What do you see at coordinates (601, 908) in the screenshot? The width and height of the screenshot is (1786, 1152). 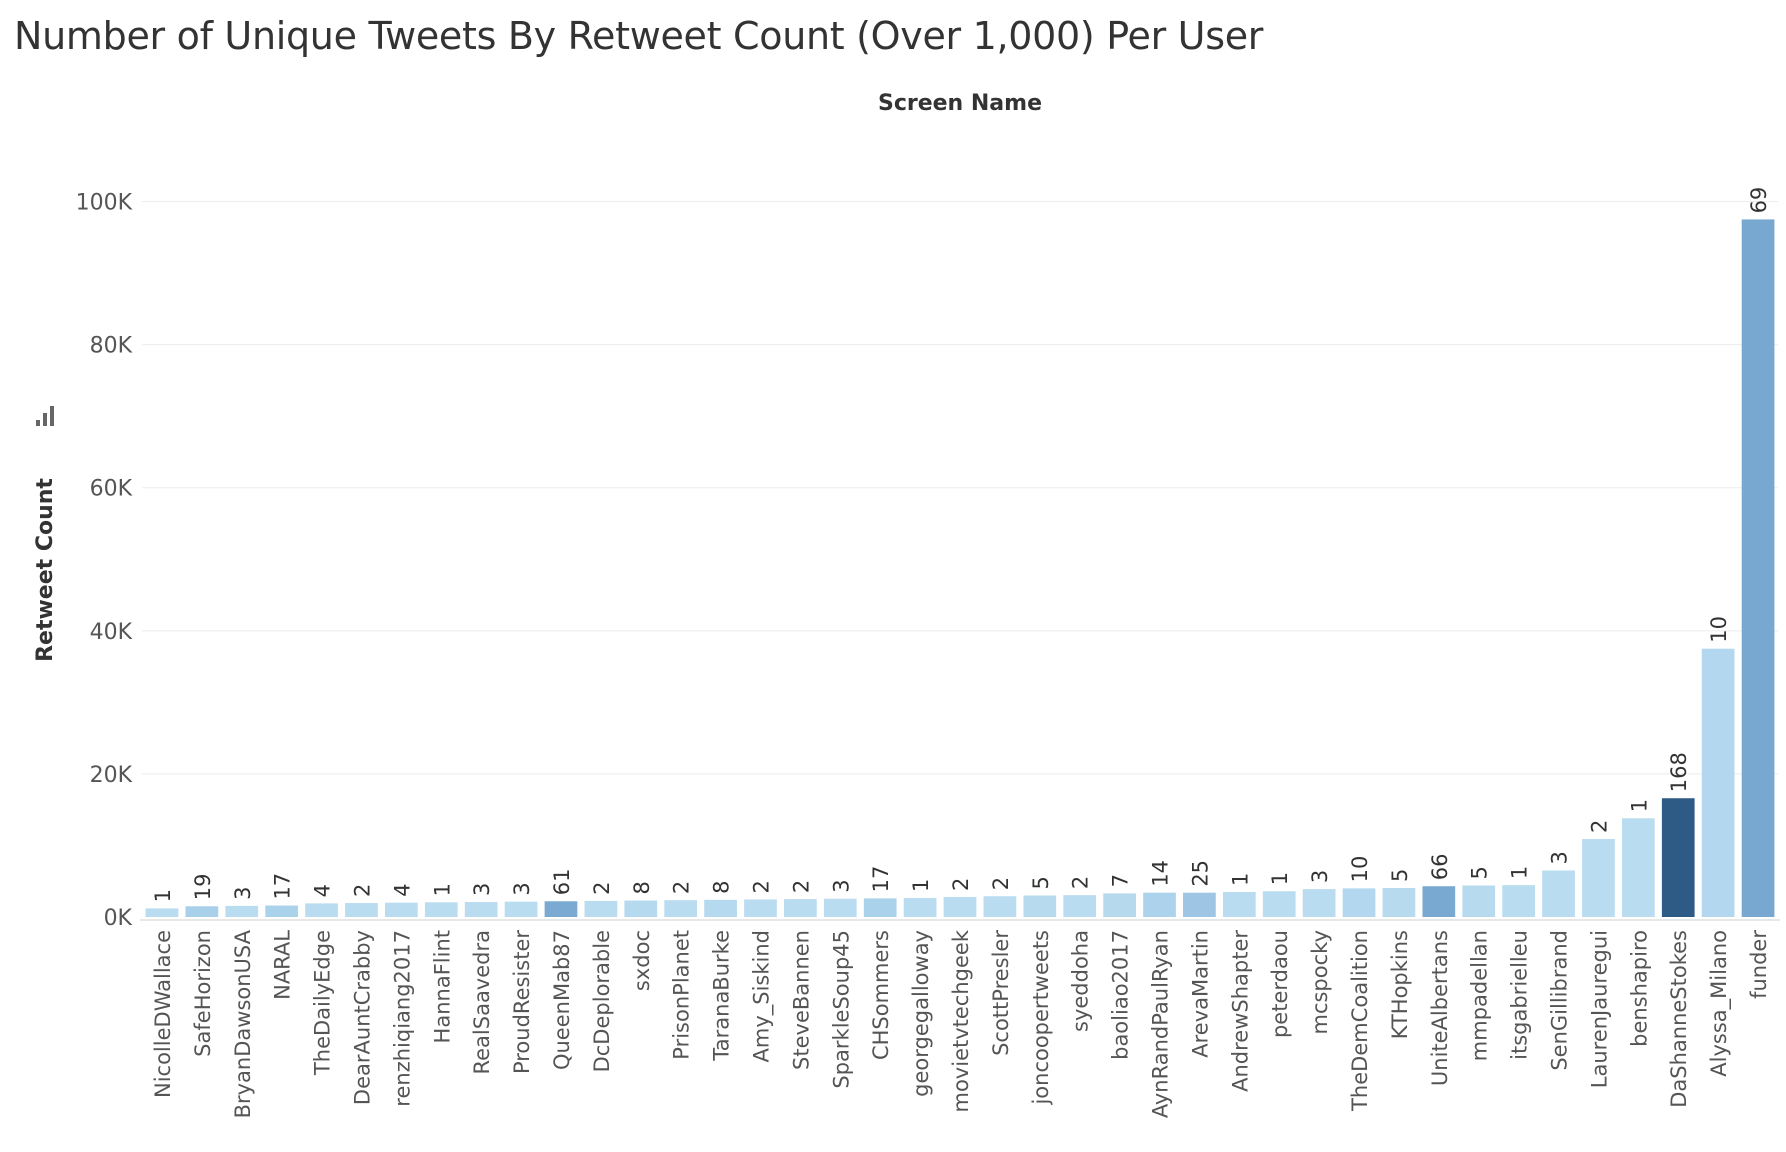 I see `bar-DcDeplorable` at bounding box center [601, 908].